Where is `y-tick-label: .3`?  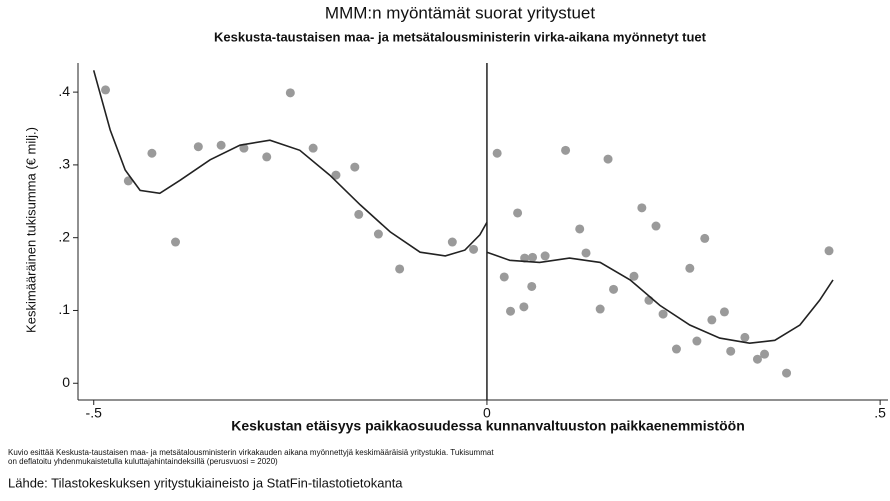 y-tick-label: .3 is located at coordinates (64, 164).